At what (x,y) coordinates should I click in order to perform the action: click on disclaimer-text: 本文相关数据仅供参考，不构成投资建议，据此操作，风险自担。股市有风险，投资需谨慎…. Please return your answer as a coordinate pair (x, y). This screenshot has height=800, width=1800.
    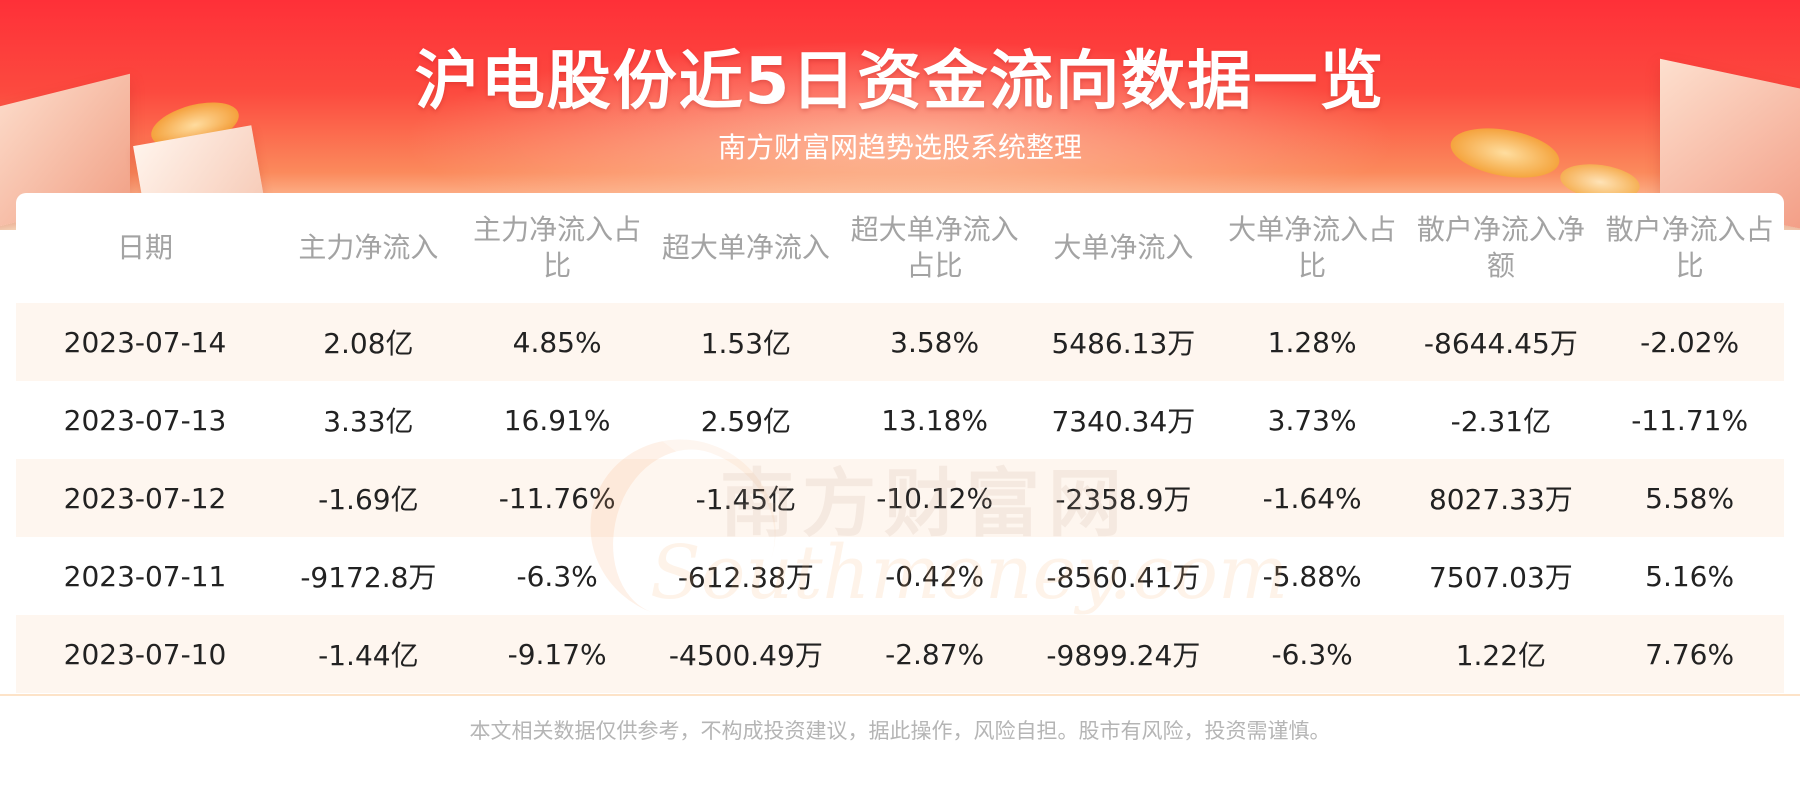
    Looking at the image, I should click on (900, 731).